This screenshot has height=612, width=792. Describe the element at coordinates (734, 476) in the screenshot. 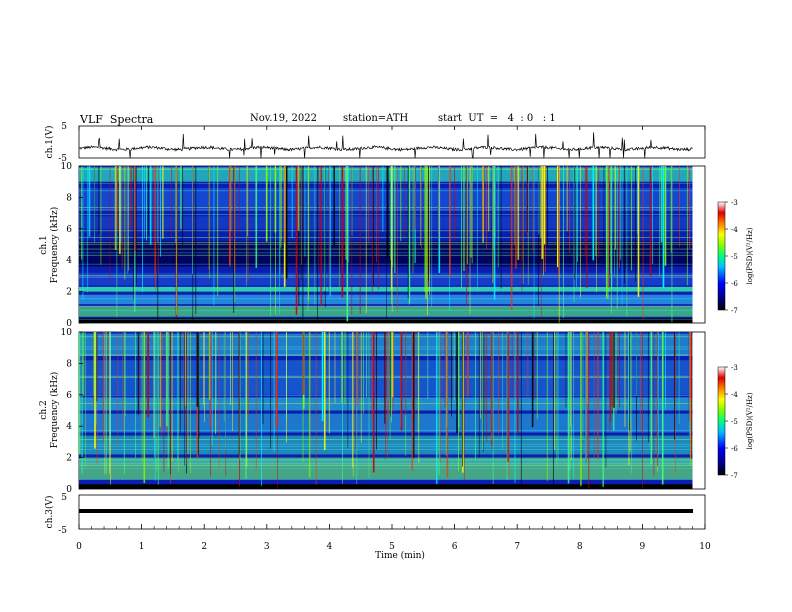

I see `ch2-colorbar-tick-4: -7` at that location.